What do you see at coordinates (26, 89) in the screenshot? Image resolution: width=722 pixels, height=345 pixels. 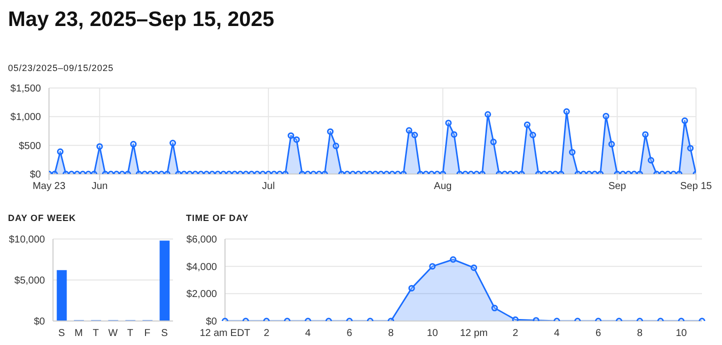 I see `y-tick-label: $1,500` at bounding box center [26, 89].